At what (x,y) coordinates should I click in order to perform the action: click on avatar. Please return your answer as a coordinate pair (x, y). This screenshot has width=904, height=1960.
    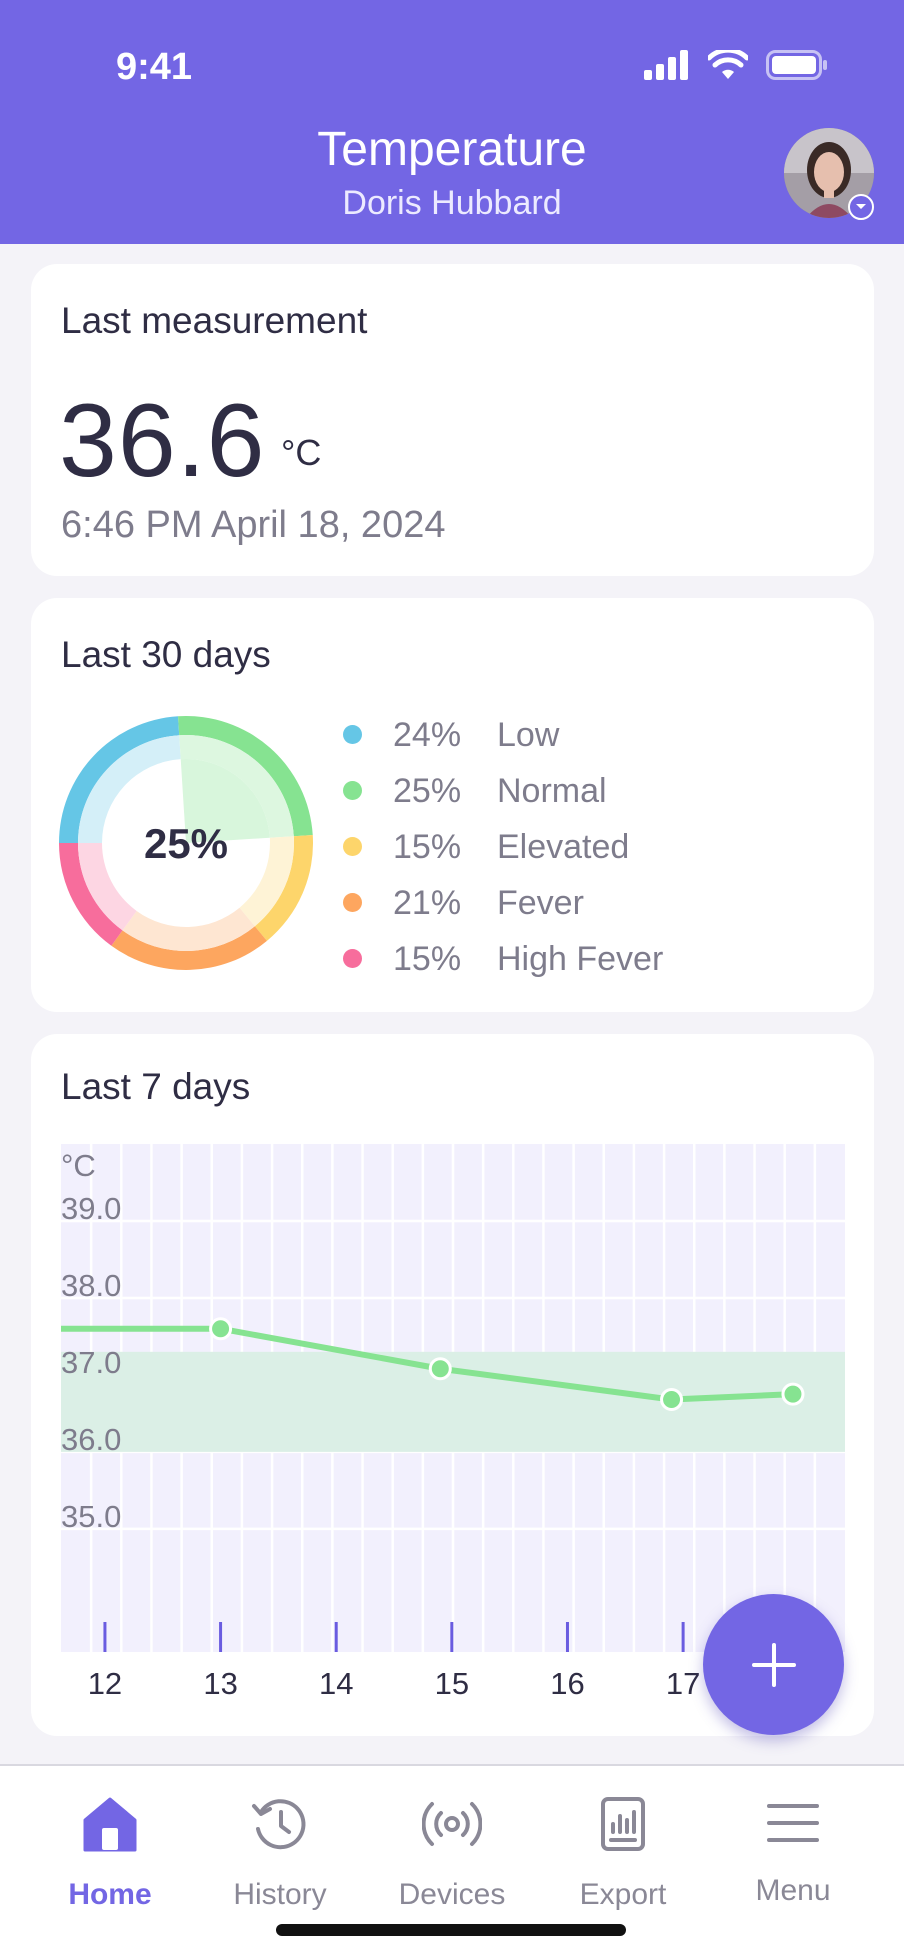
    Looking at the image, I should click on (829, 173).